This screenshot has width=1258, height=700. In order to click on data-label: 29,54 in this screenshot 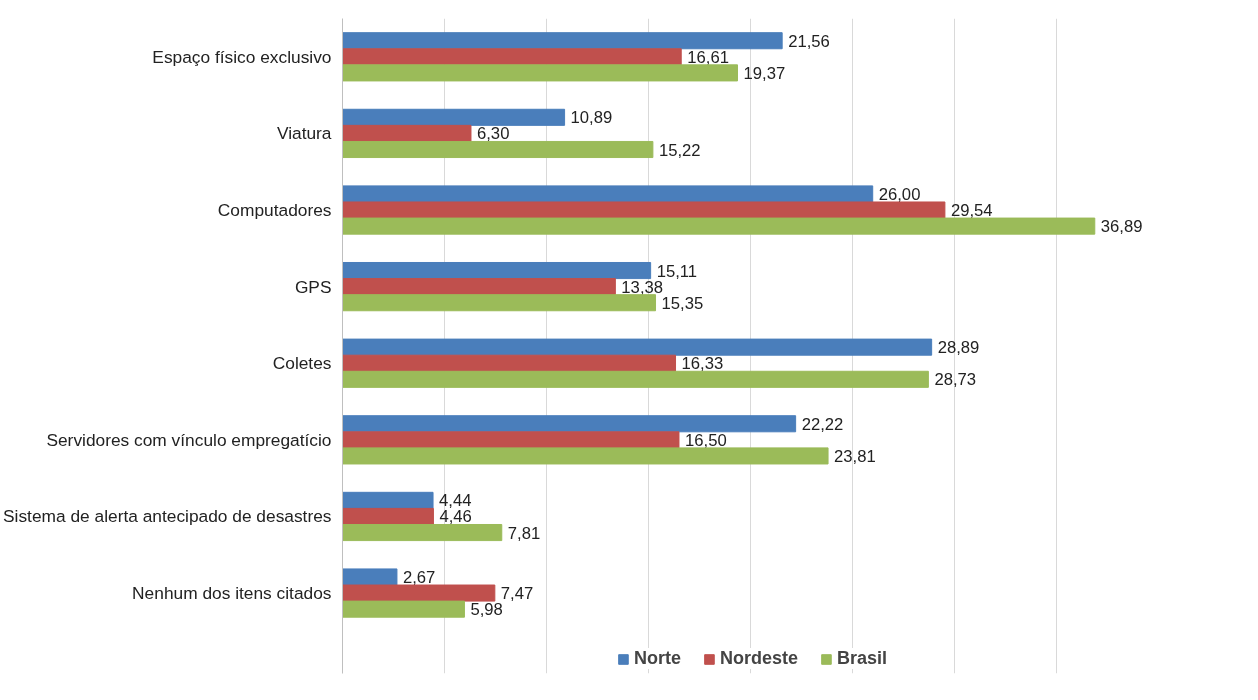, I will do `click(971, 211)`.